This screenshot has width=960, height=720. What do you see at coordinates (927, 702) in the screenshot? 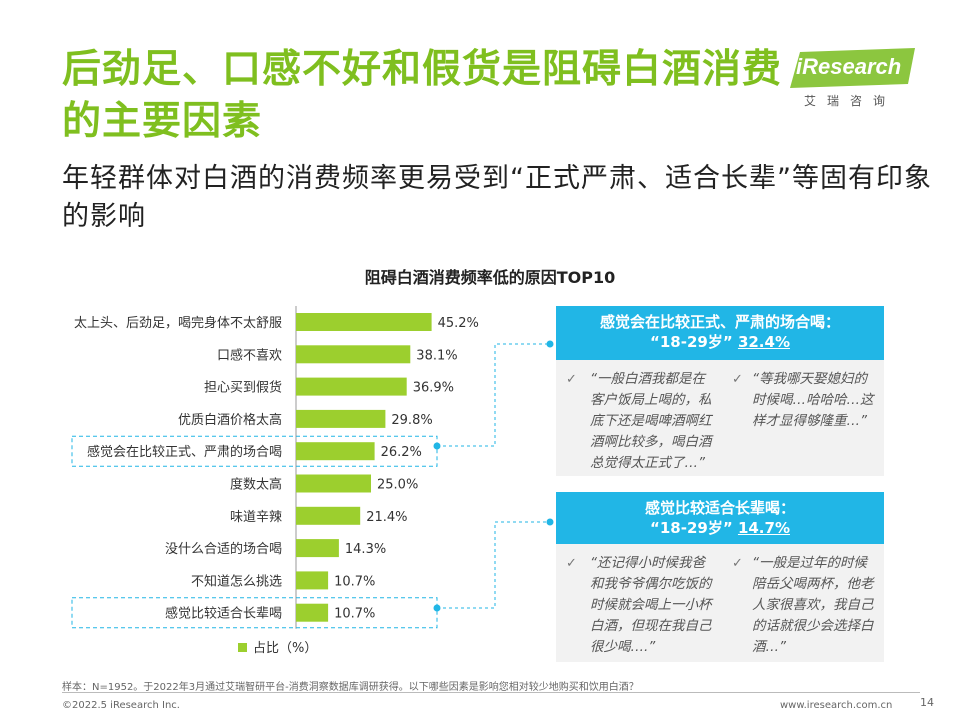
I see `page-number: 14` at bounding box center [927, 702].